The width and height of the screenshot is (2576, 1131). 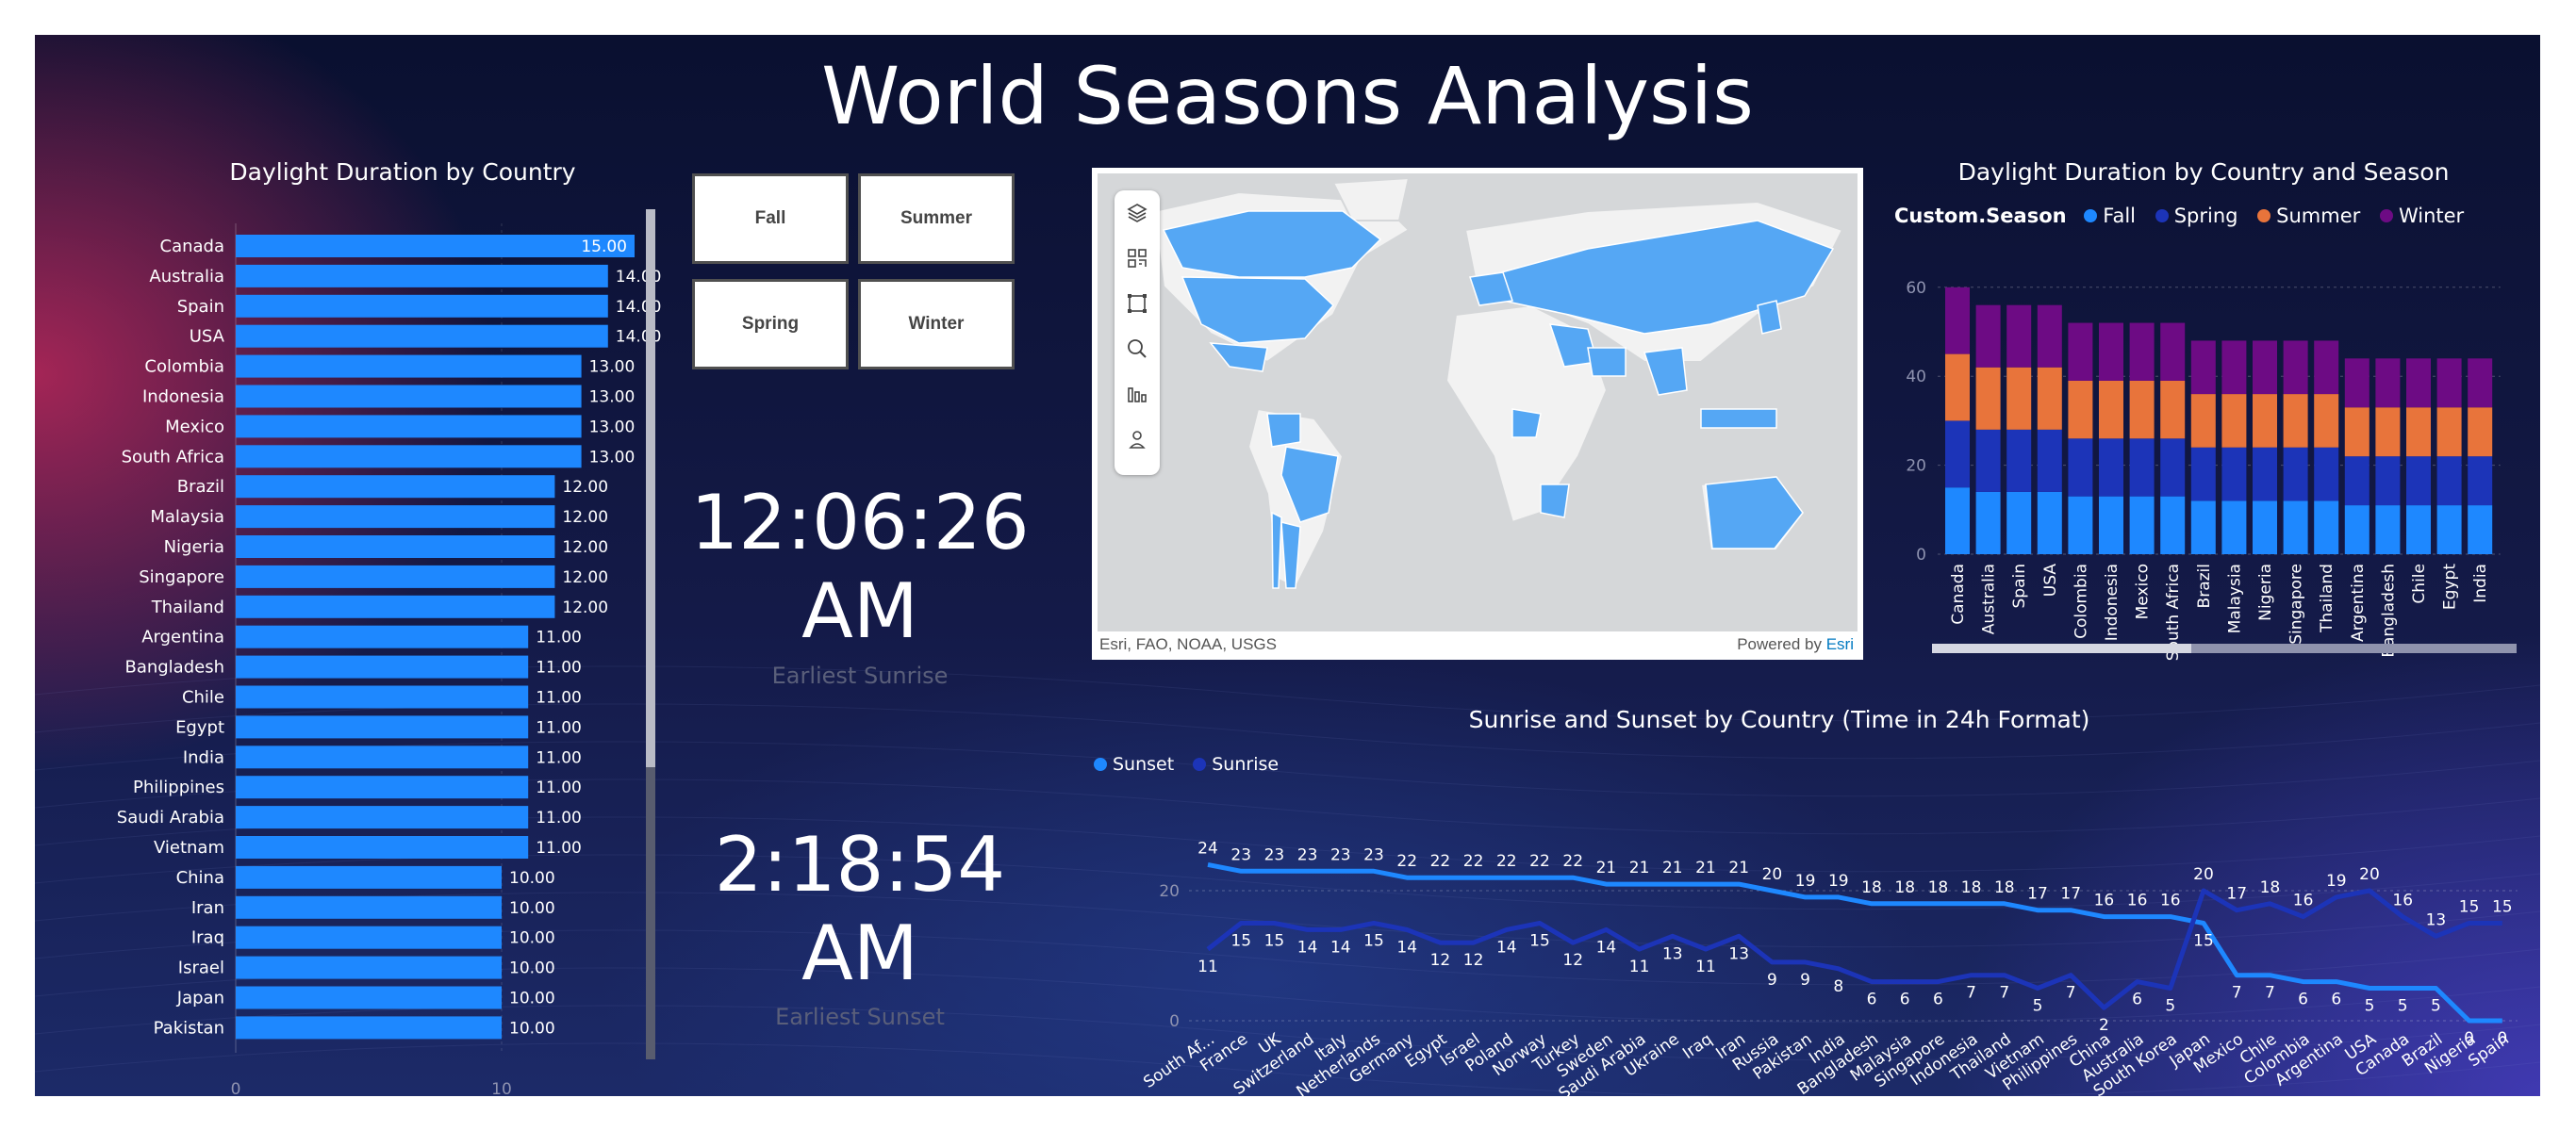 I want to click on legend-item-summer: Summer, so click(x=2308, y=216).